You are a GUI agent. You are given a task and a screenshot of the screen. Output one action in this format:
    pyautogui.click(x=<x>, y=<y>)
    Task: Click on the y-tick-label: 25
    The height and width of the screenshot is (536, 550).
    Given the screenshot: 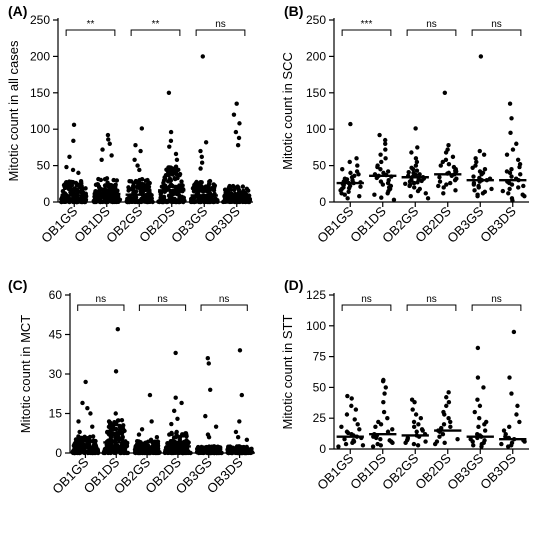 What is the action you would take?
    pyautogui.click(x=320, y=418)
    